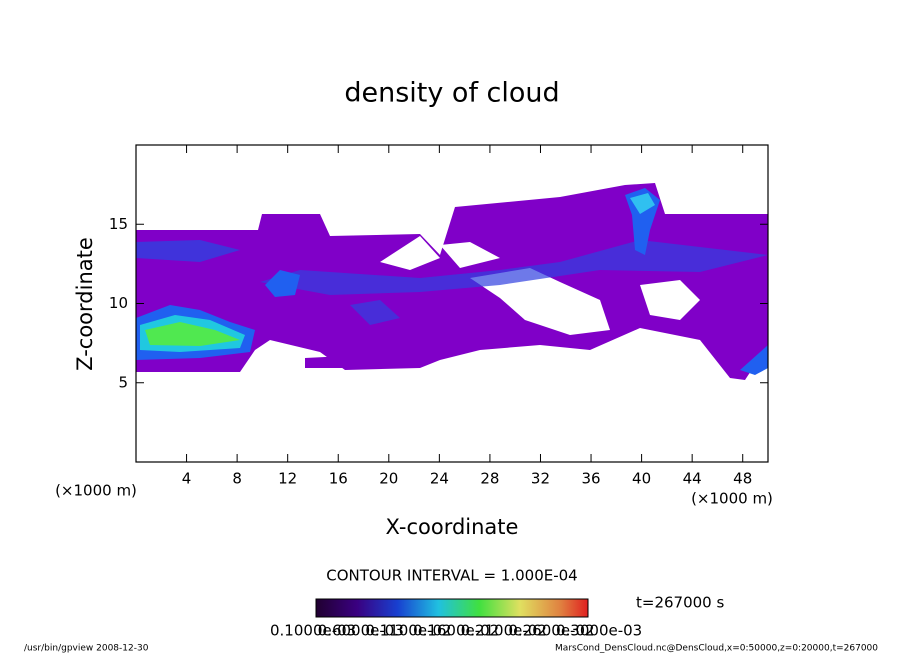 The image size is (904, 654). Describe the element at coordinates (361, 631) in the screenshot. I see `colorbar-label: 0.6000e-03` at that location.